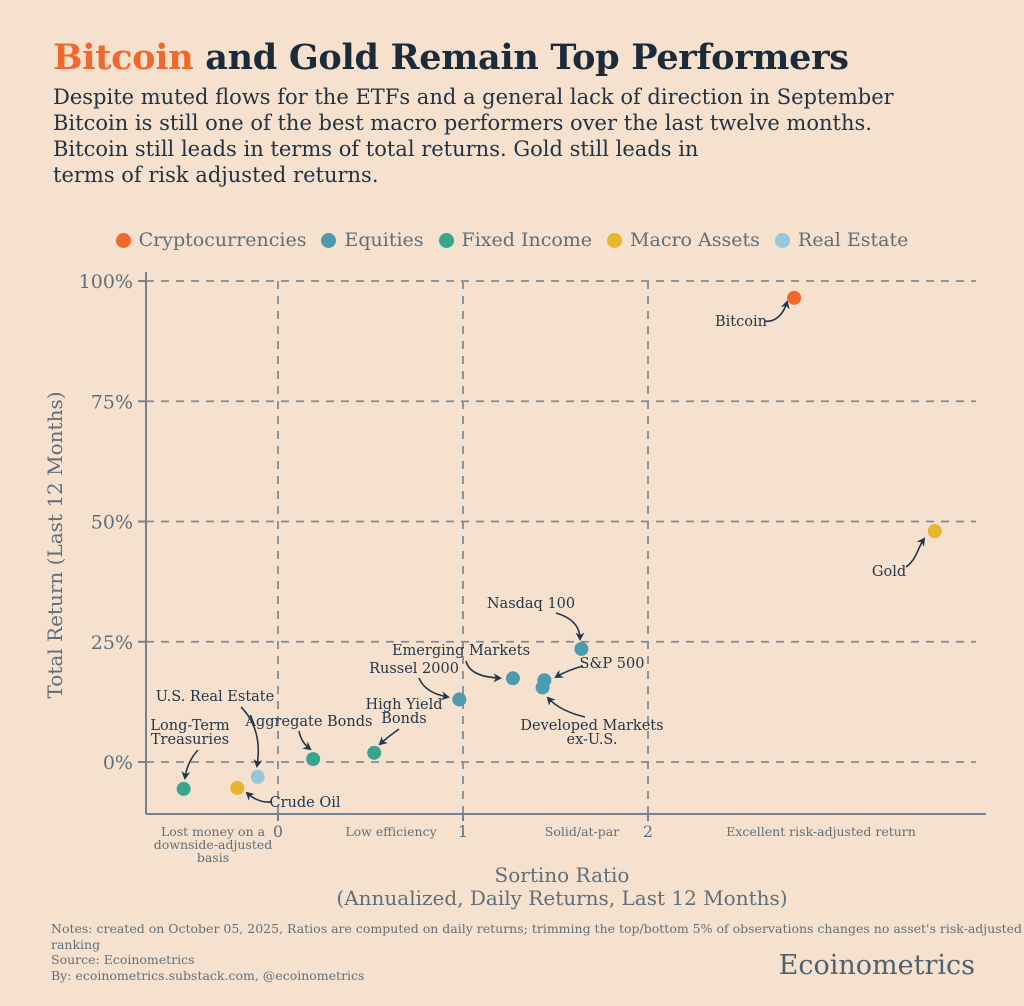  I want to click on x-tick-label: 1, so click(463, 831).